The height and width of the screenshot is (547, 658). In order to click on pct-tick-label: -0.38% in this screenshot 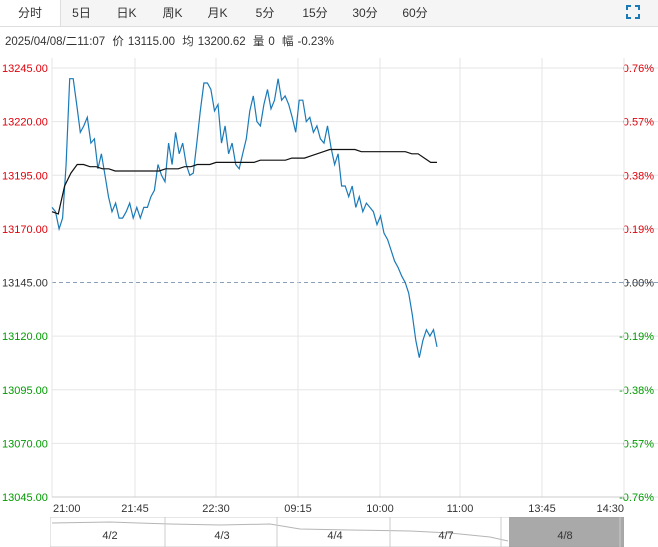, I will do `click(636, 391)`.